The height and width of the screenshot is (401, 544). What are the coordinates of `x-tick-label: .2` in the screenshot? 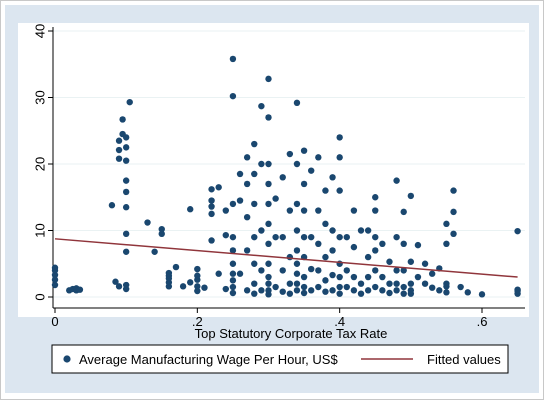 It's located at (197, 321).